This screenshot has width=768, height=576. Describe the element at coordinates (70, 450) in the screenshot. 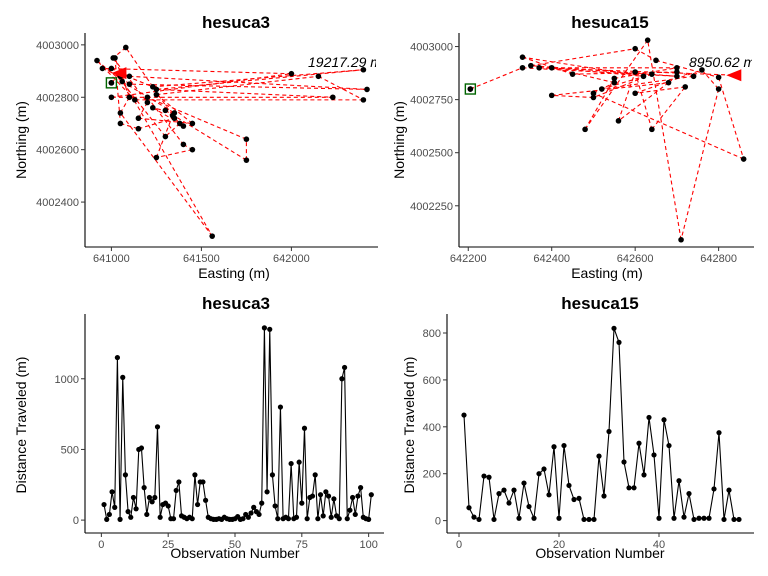

I see `y-tick-label: 500` at that location.